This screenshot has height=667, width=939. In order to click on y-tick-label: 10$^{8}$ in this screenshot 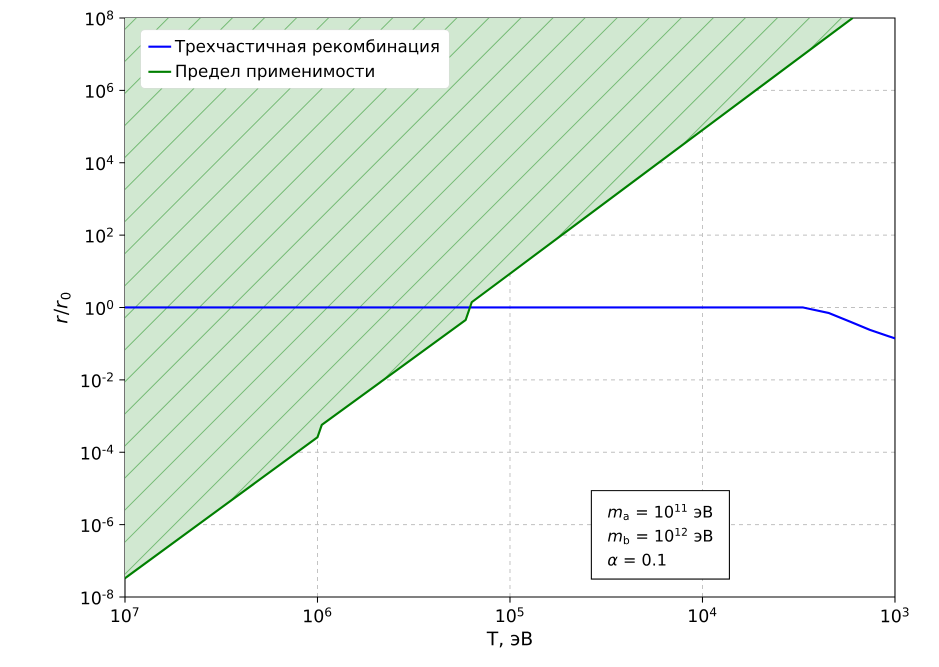, I will do `click(100, 18)`.